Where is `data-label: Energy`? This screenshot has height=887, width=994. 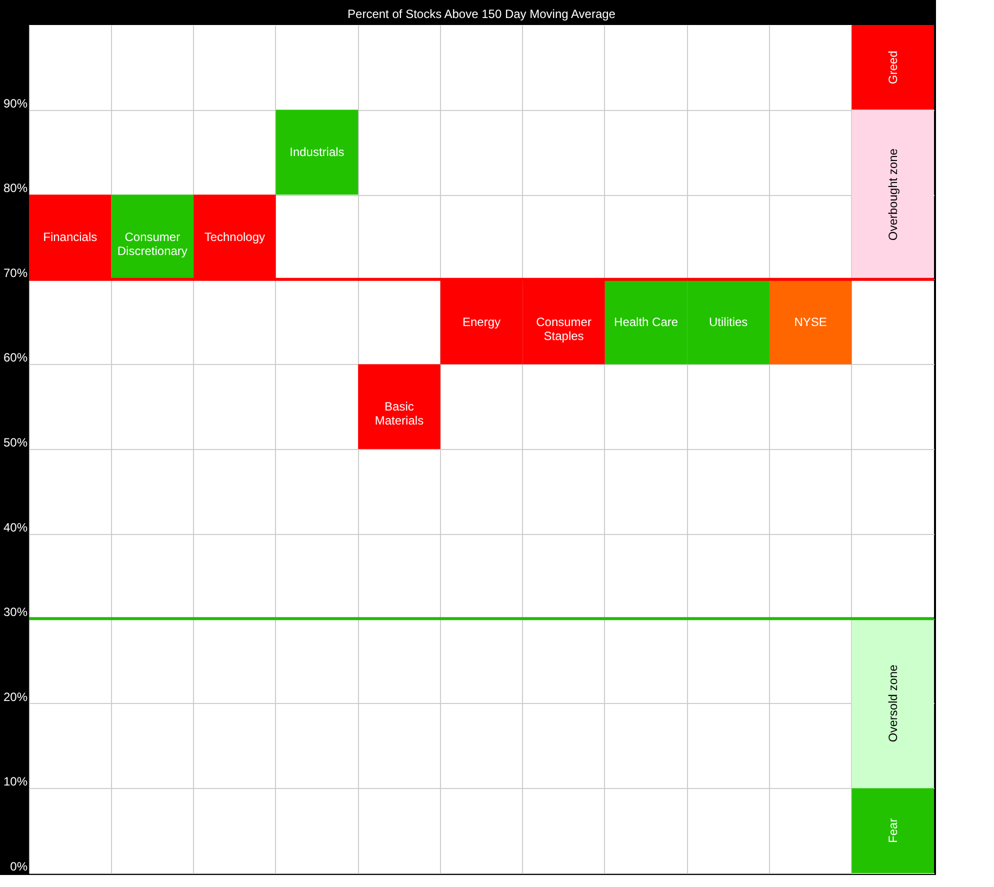 data-label: Energy is located at coordinates (481, 321).